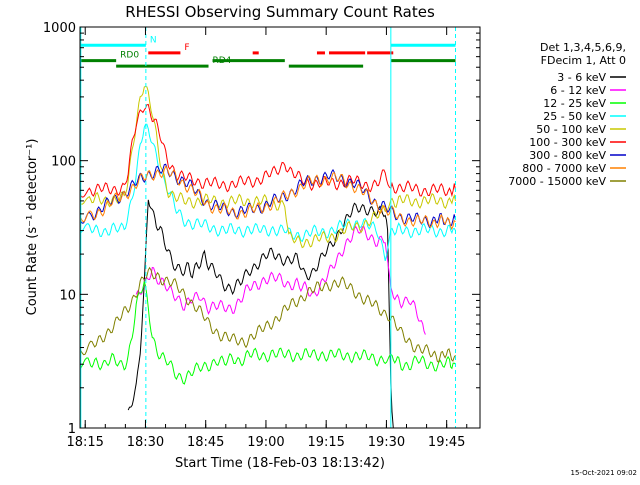  Describe the element at coordinates (386, 442) in the screenshot. I see `x-tick-label-19-30: 19:30` at that location.